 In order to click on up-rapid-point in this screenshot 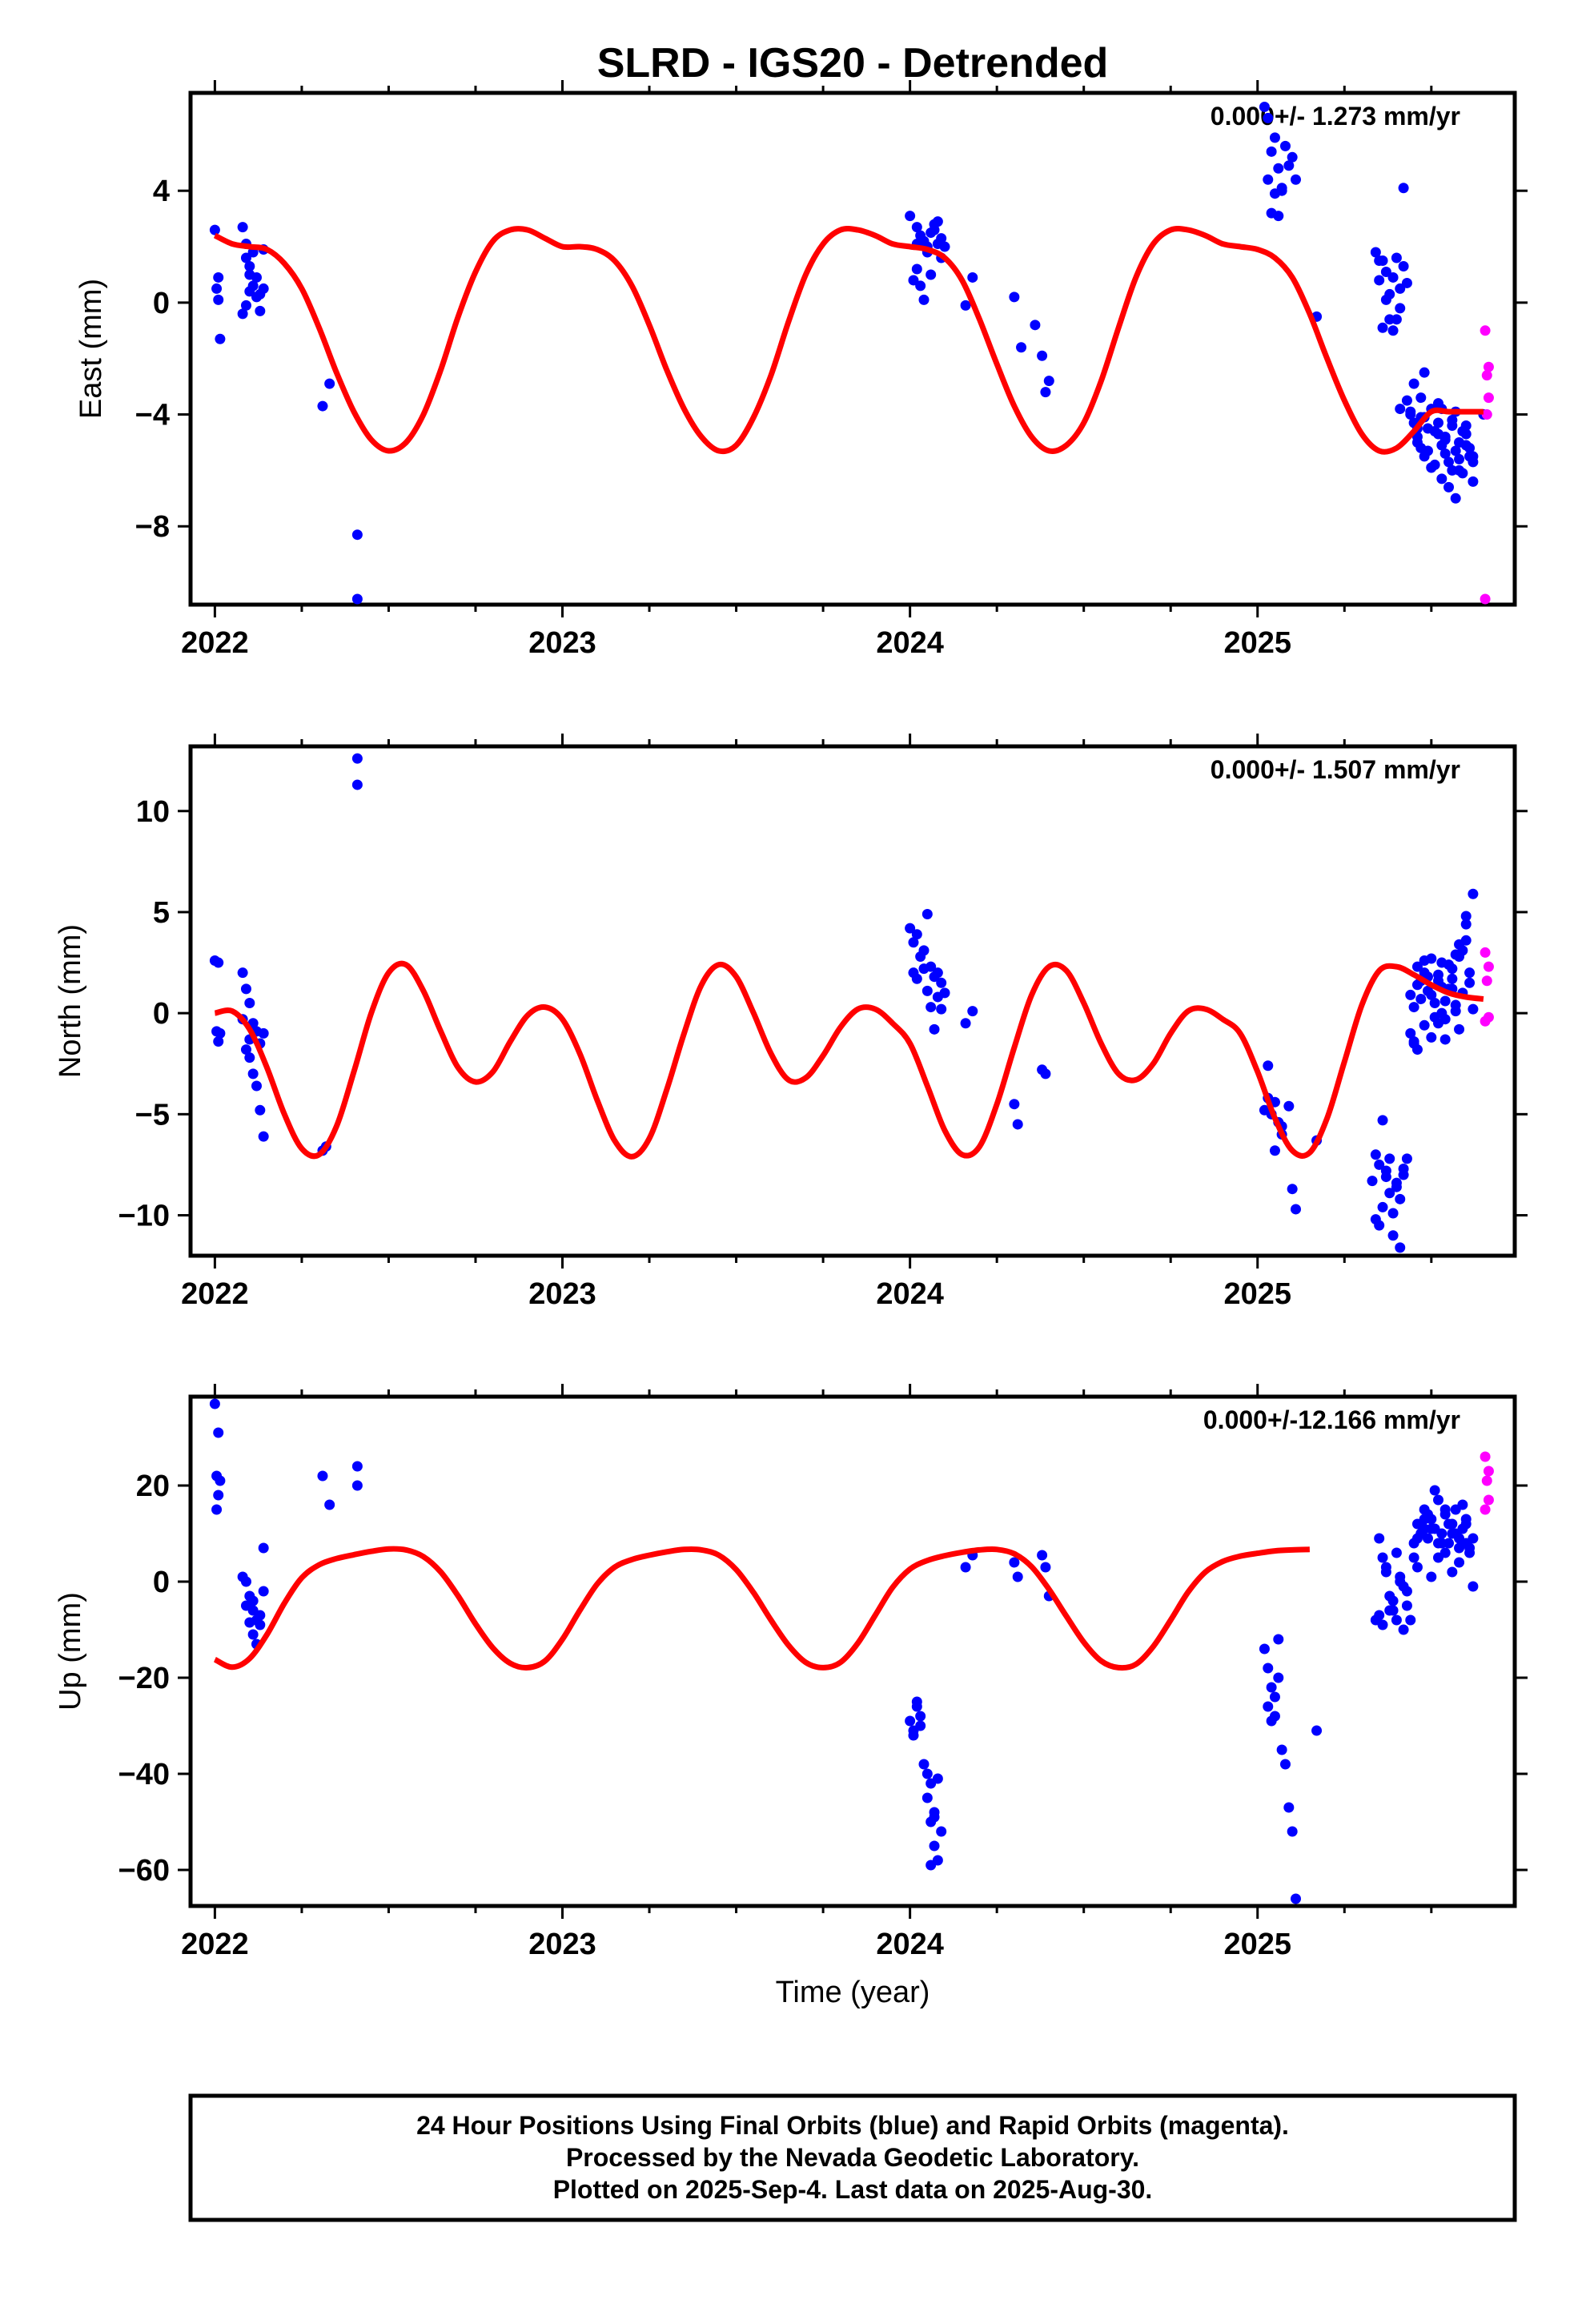, I will do `click(1486, 1510)`.